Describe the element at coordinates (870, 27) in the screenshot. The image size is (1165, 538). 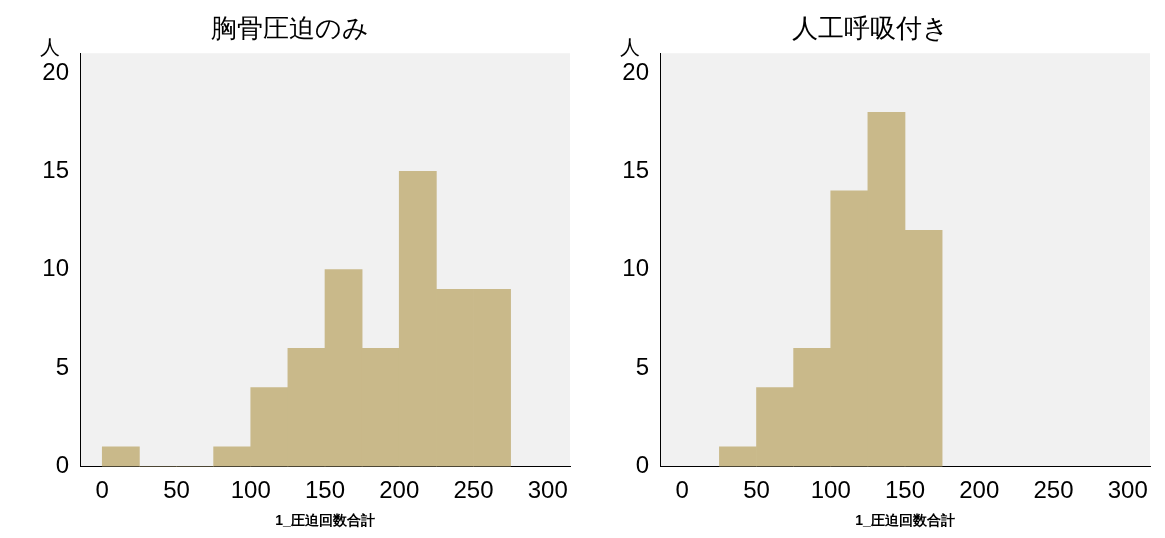
I see `chart-title: 人工呼吸付き` at that location.